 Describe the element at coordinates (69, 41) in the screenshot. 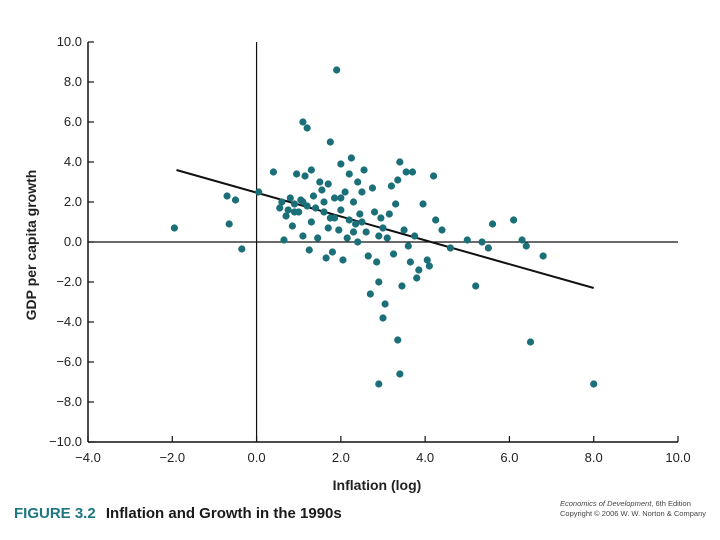

I see `y-tick-label: 10.0` at that location.